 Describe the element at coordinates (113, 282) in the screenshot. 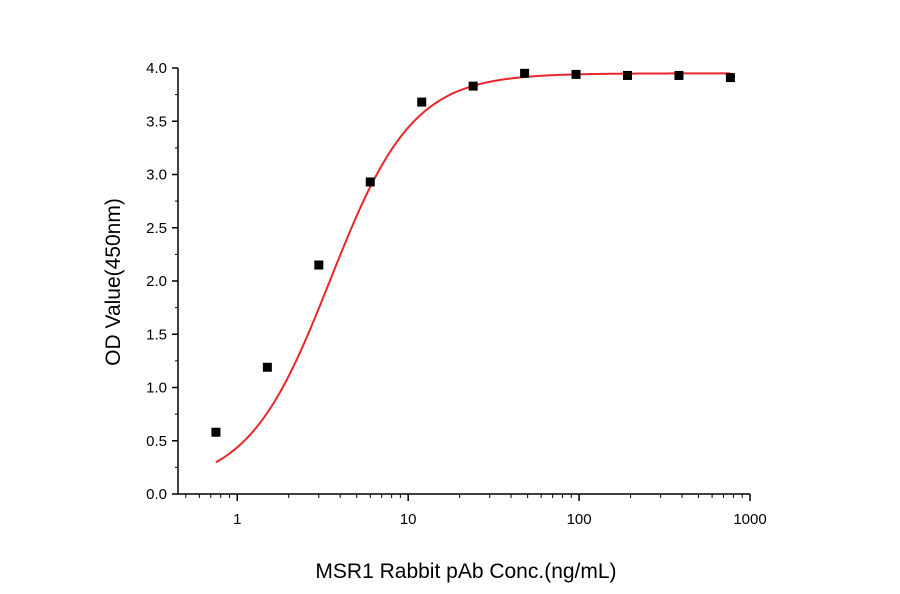

I see `y-axis-title: OD Value(450nm)` at that location.